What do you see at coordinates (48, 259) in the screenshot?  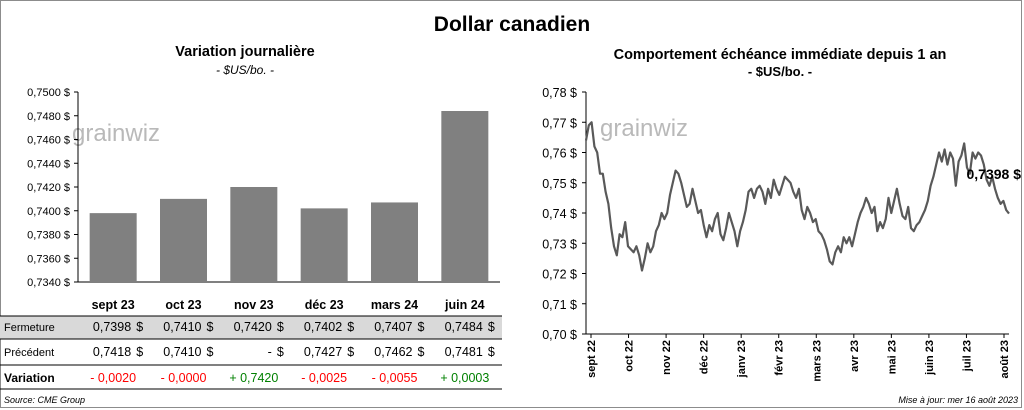 I see `y-tick-label: 0,7360 $` at bounding box center [48, 259].